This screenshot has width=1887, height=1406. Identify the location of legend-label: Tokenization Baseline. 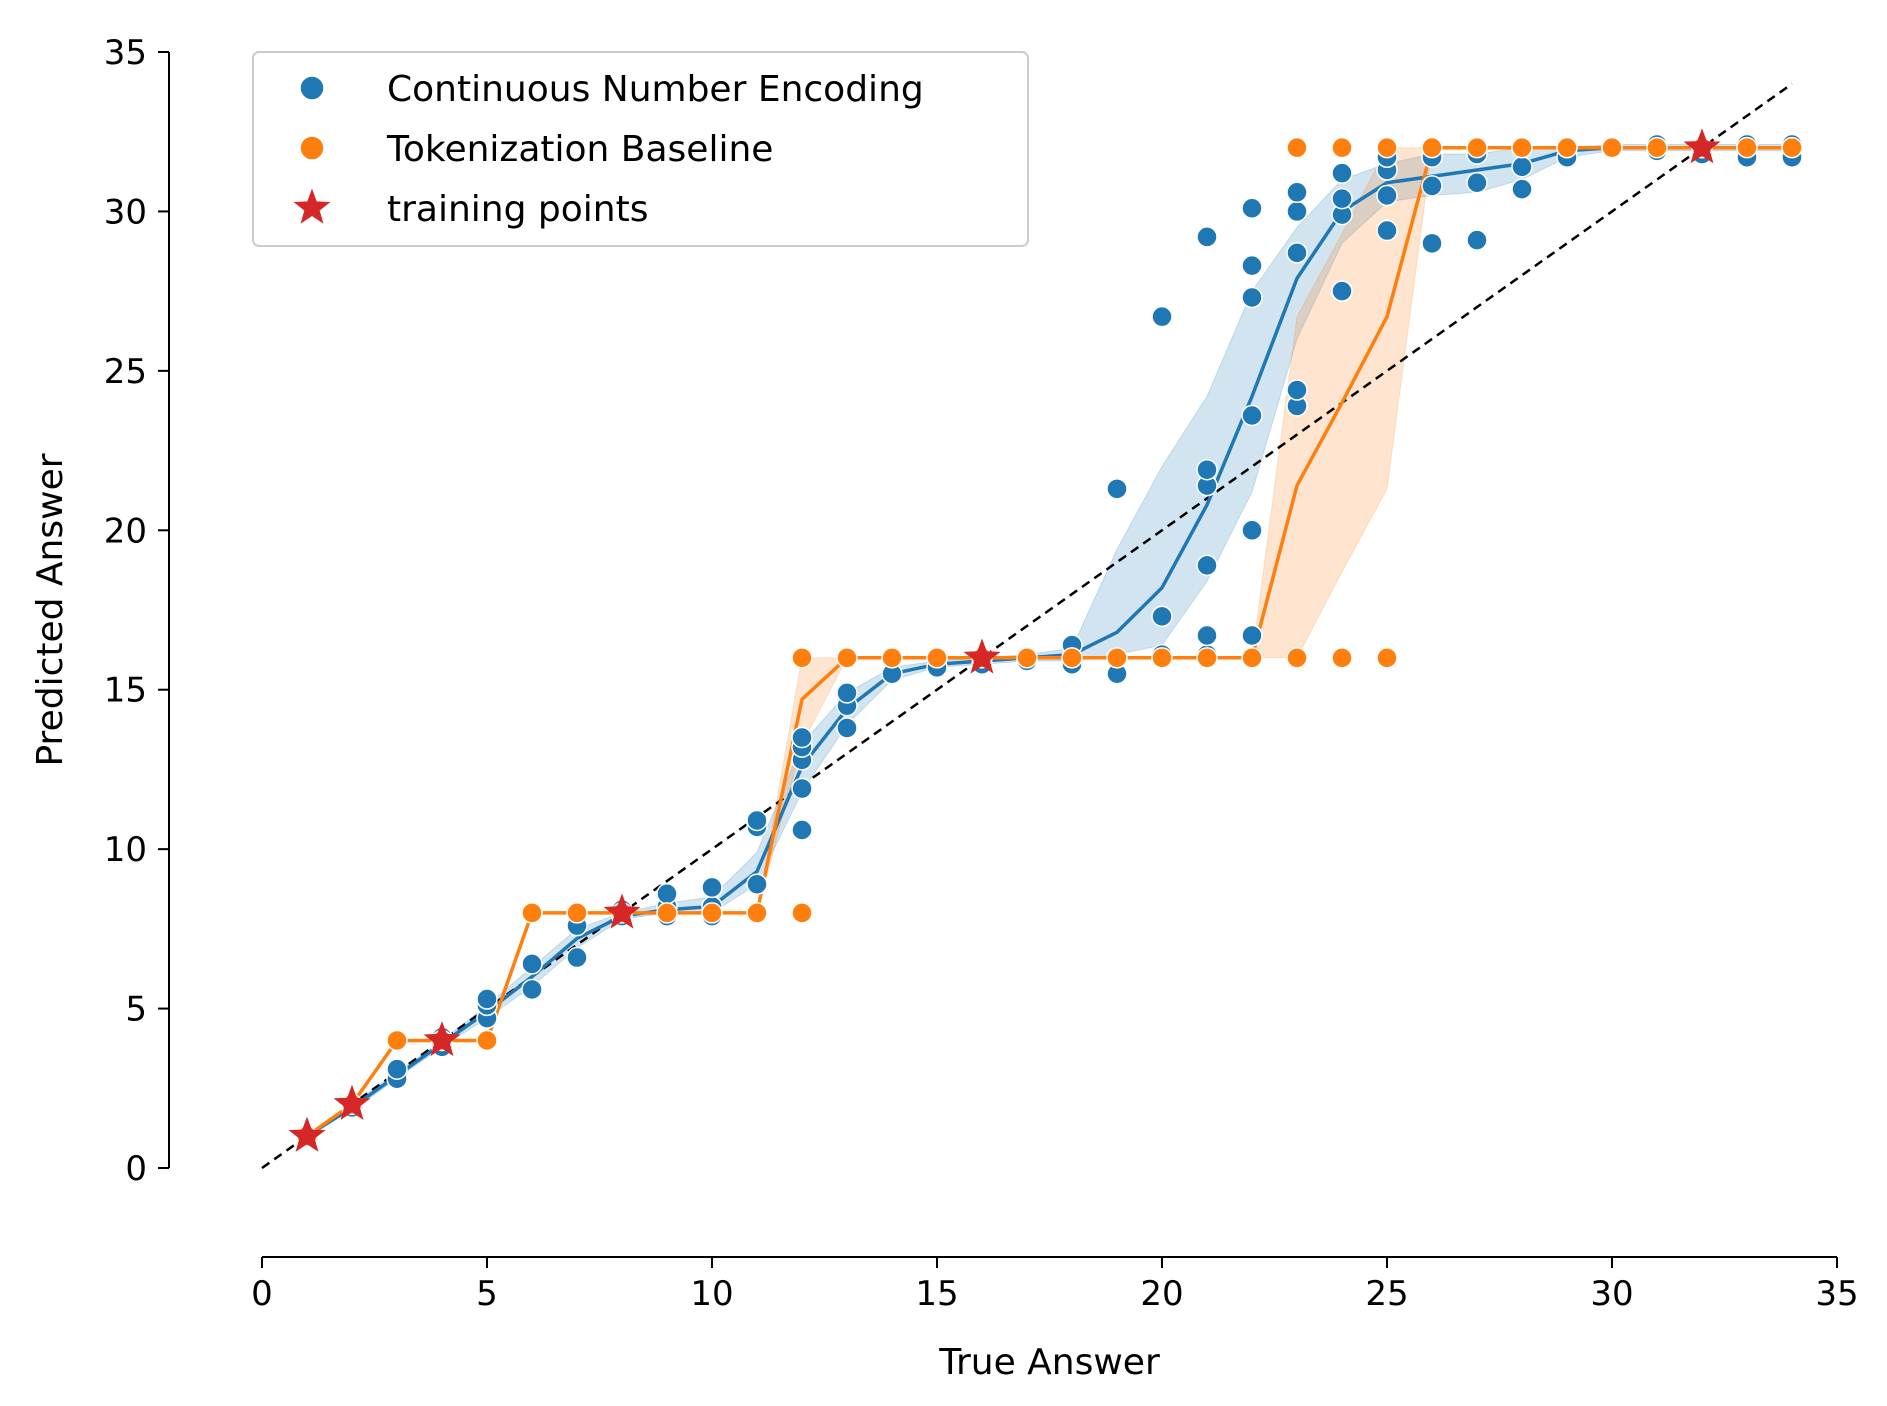
(579, 149).